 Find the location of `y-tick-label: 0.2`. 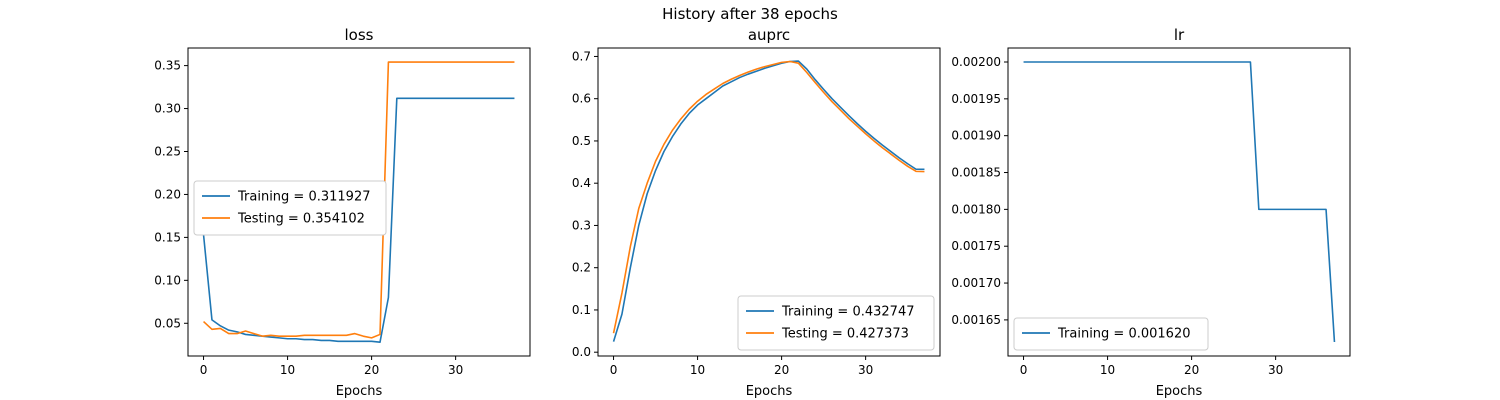

y-tick-label: 0.2 is located at coordinates (581, 268).